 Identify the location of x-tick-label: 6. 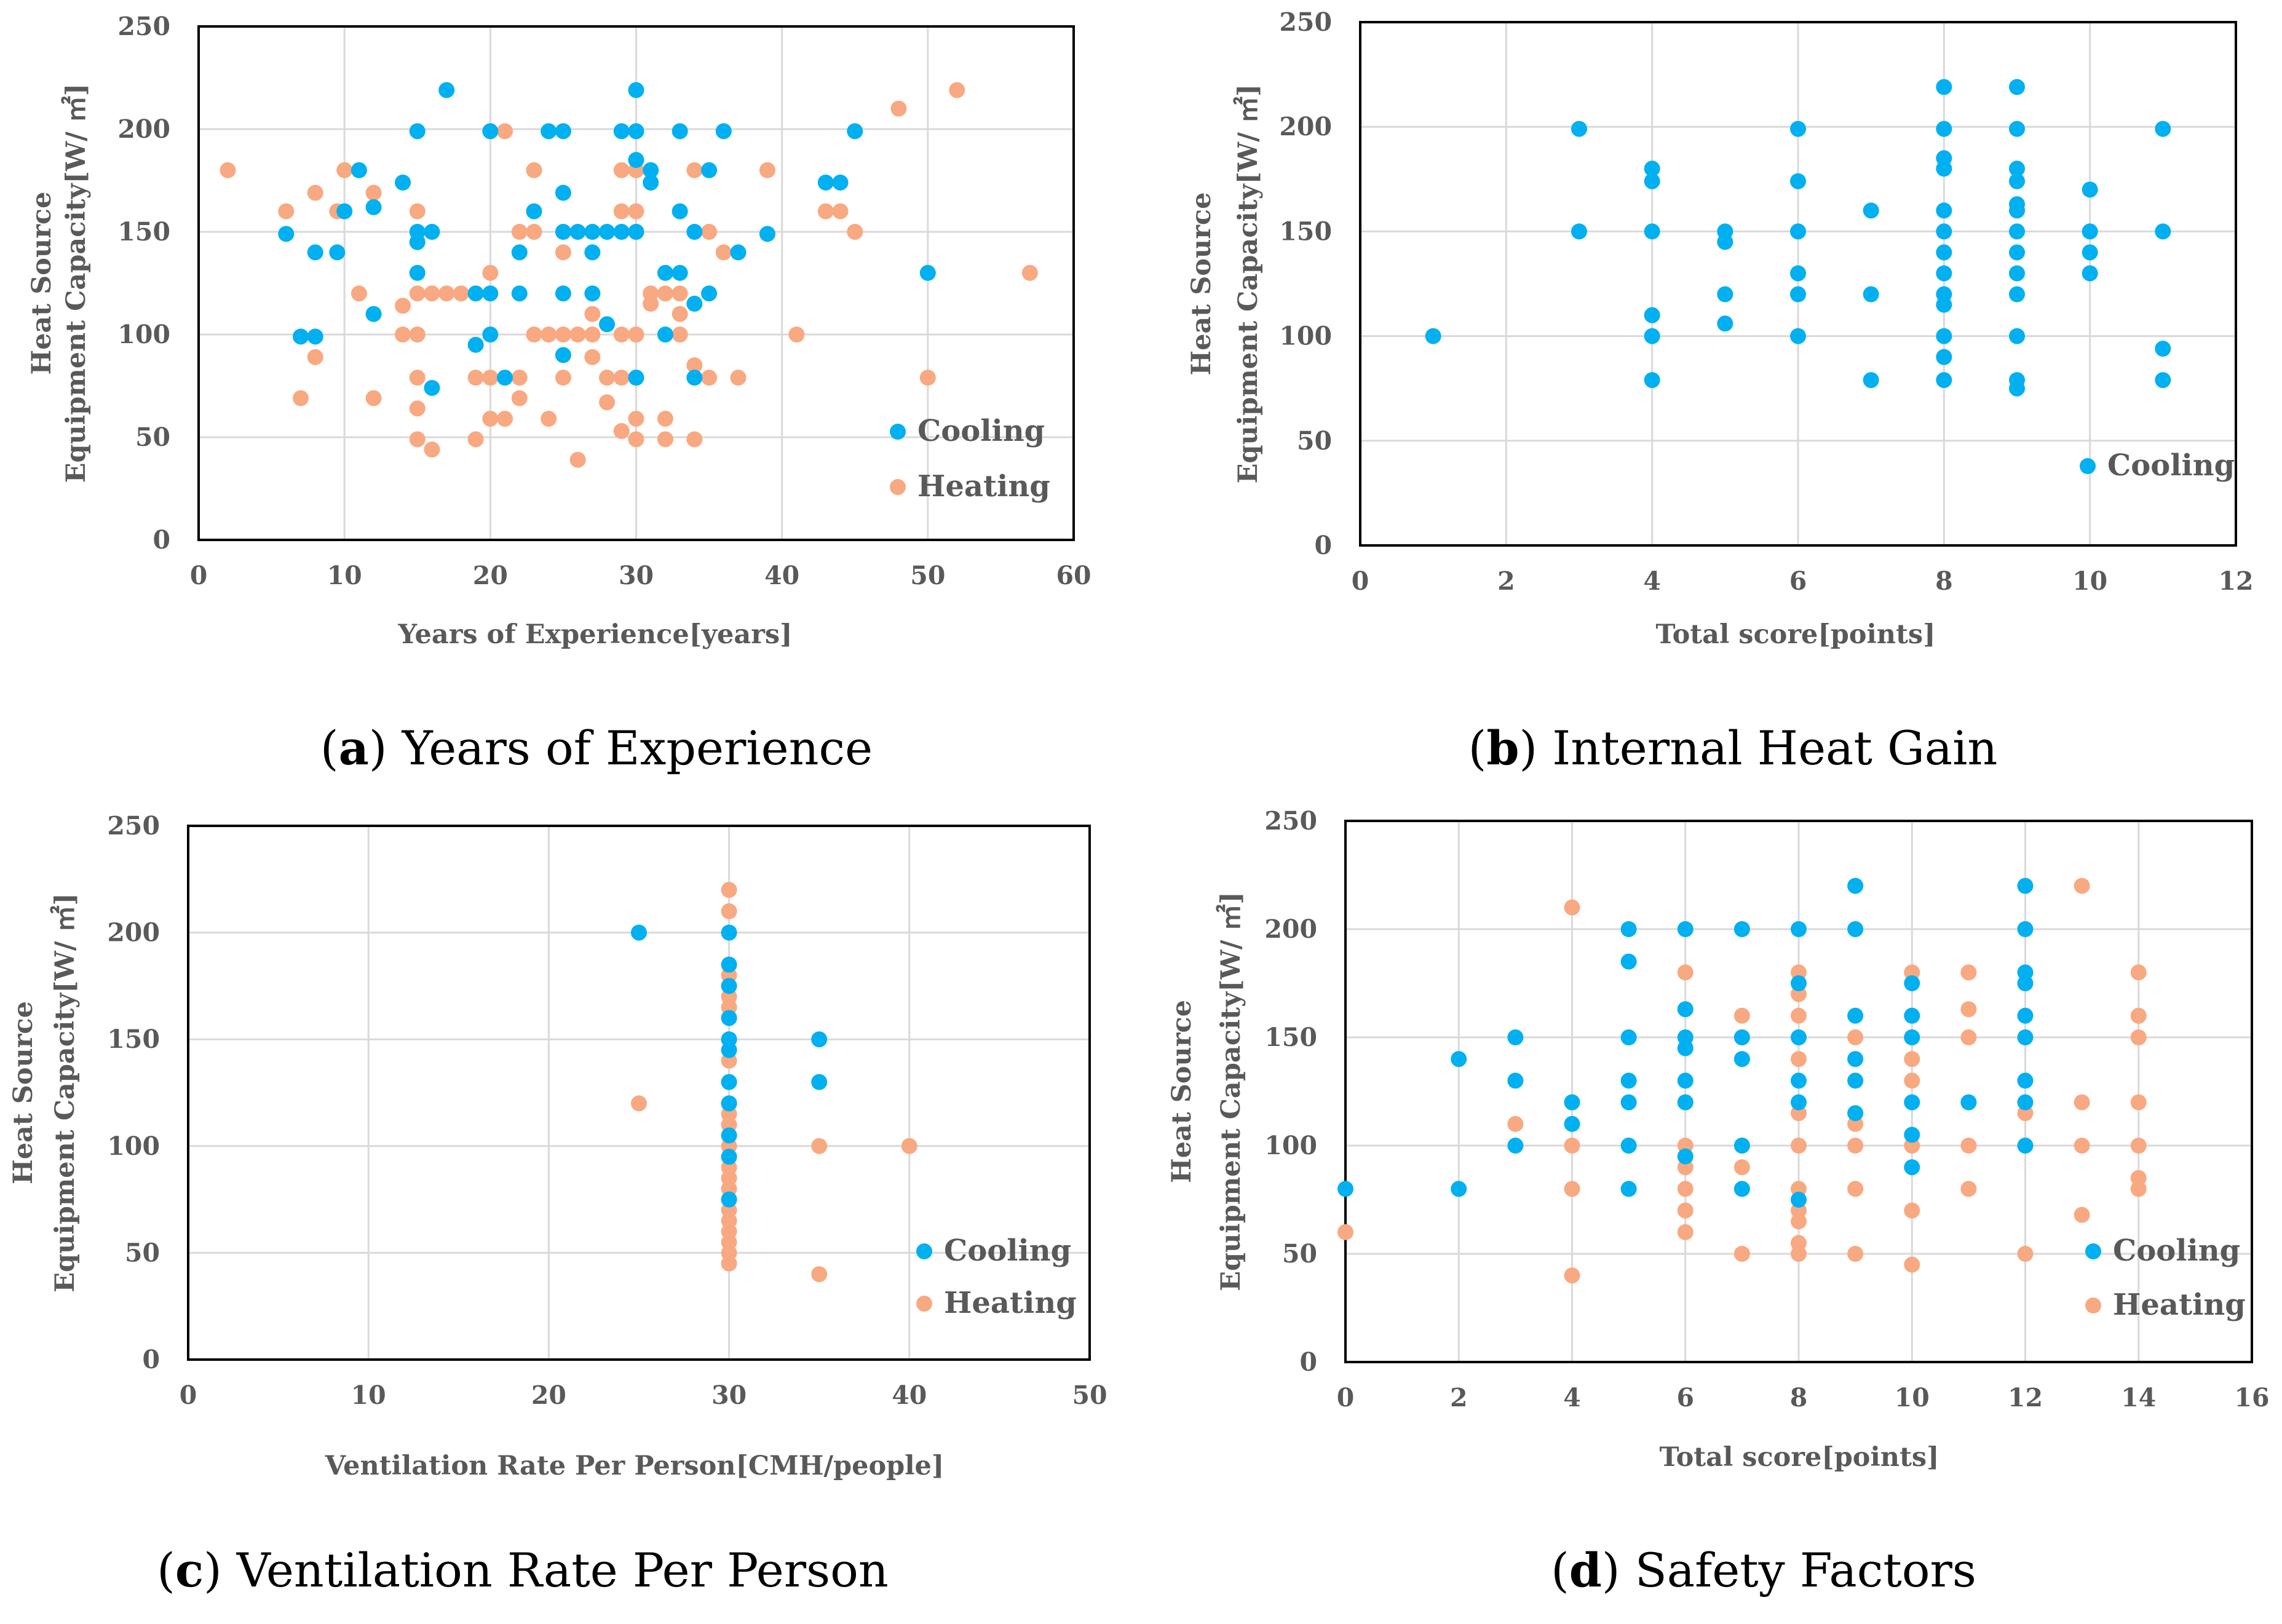
(1798, 581).